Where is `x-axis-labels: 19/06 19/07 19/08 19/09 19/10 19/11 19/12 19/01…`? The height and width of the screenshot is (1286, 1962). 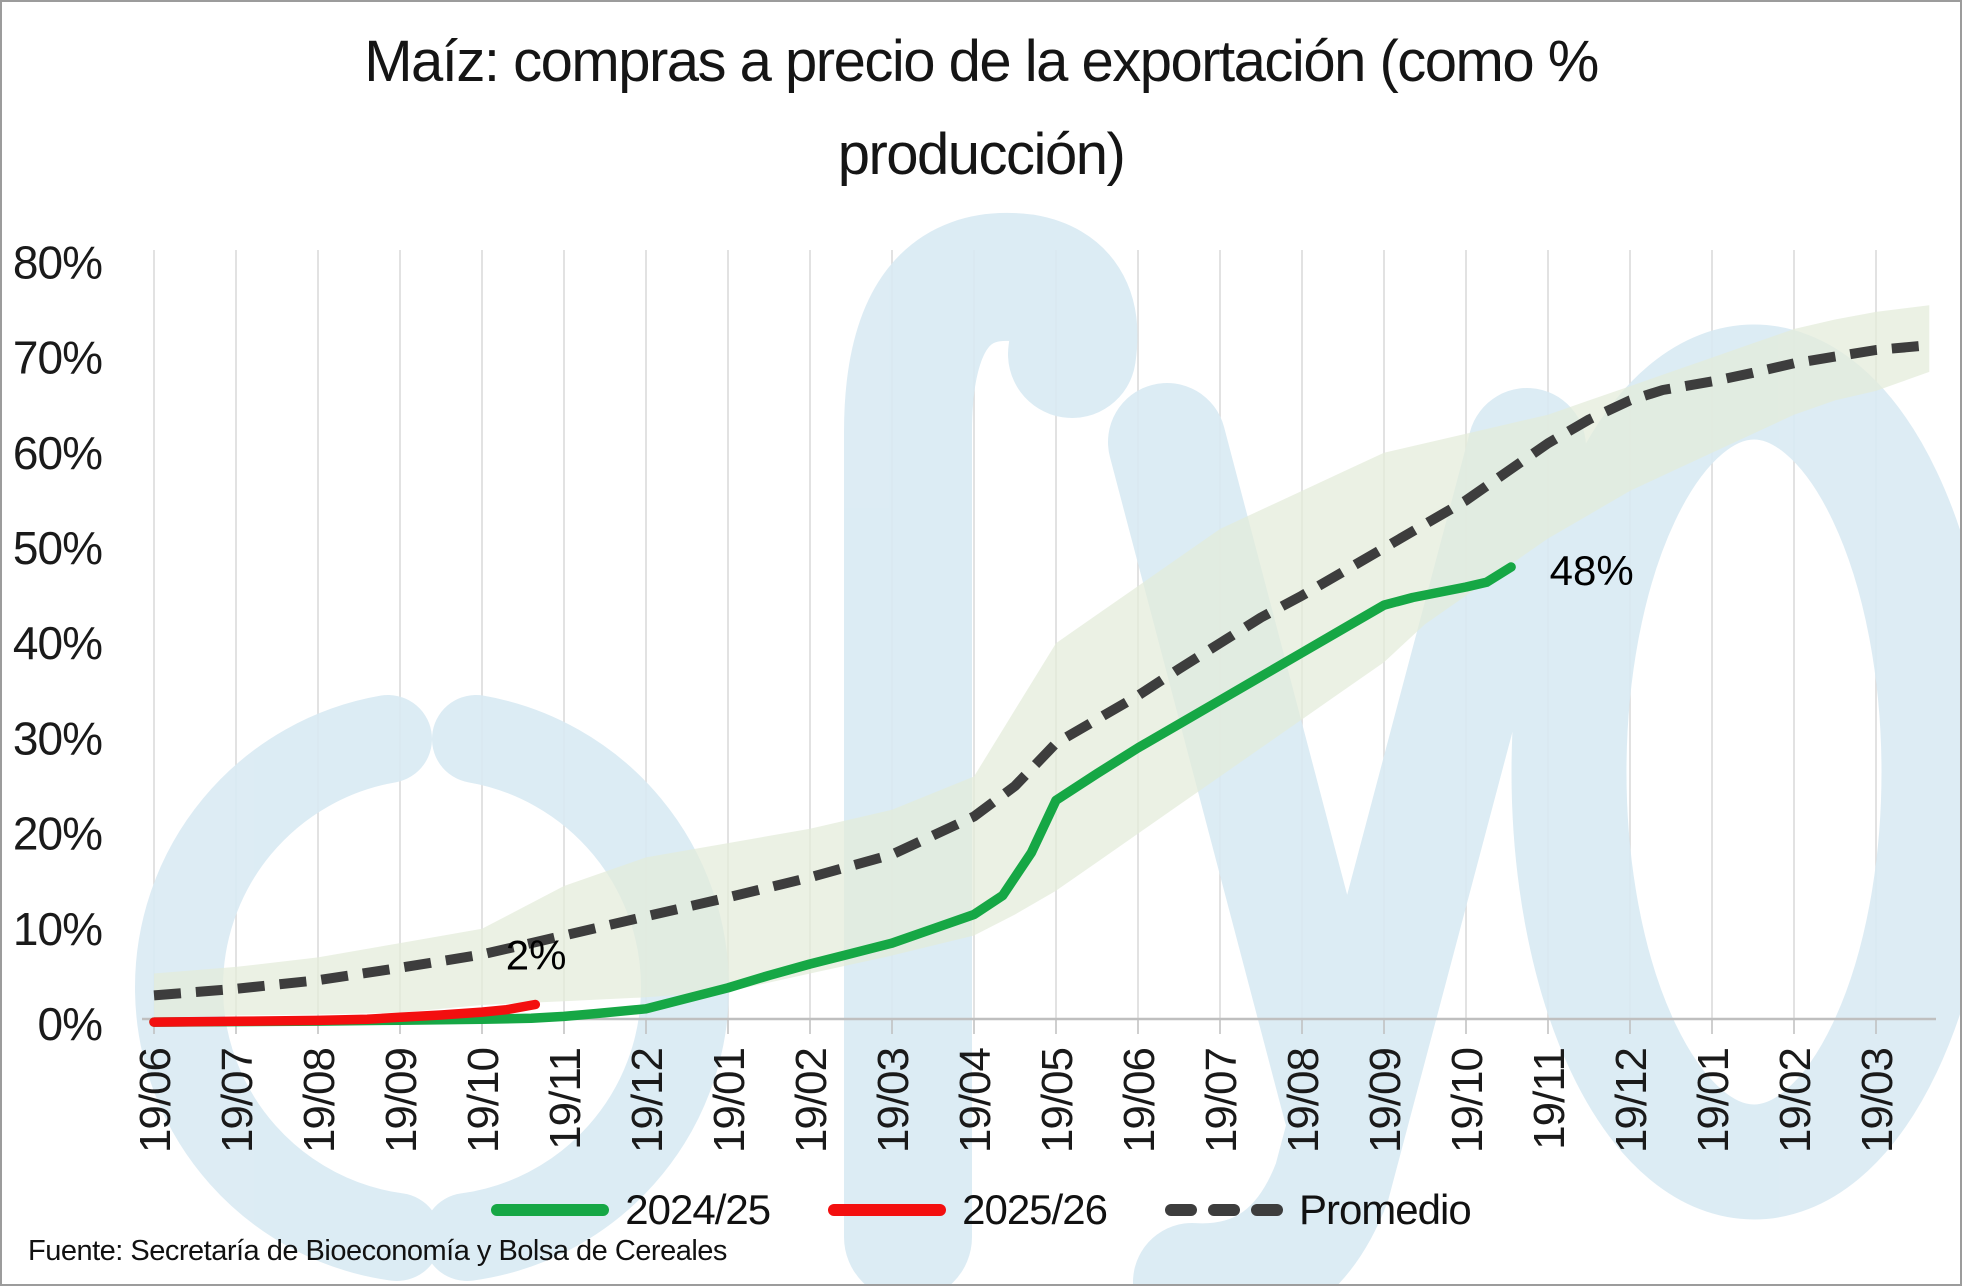 x-axis-labels: 19/06 19/07 19/08 19/09 19/10 19/11 19/12 19/01… is located at coordinates (1016, 1100).